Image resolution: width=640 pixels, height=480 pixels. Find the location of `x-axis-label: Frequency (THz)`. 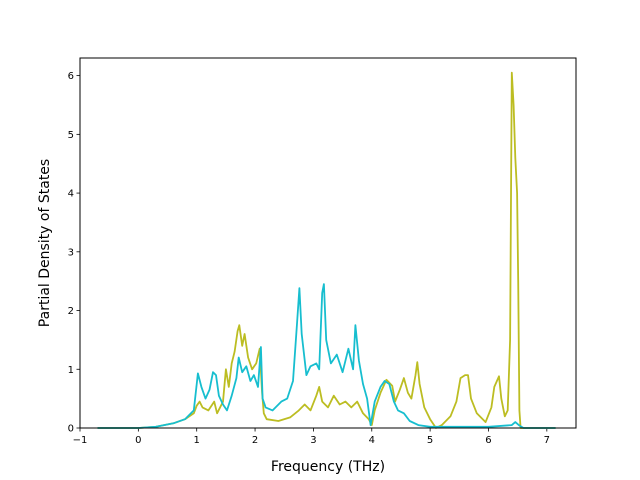

x-axis-label: Frequency (THz) is located at coordinates (328, 467).